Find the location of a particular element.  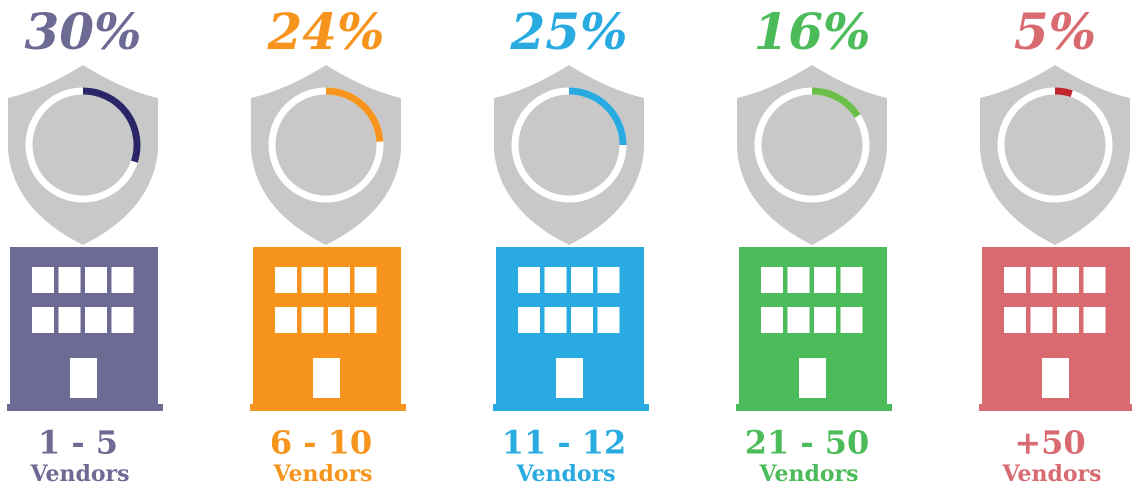

category-label: 11 - 12 is located at coordinates (564, 443).